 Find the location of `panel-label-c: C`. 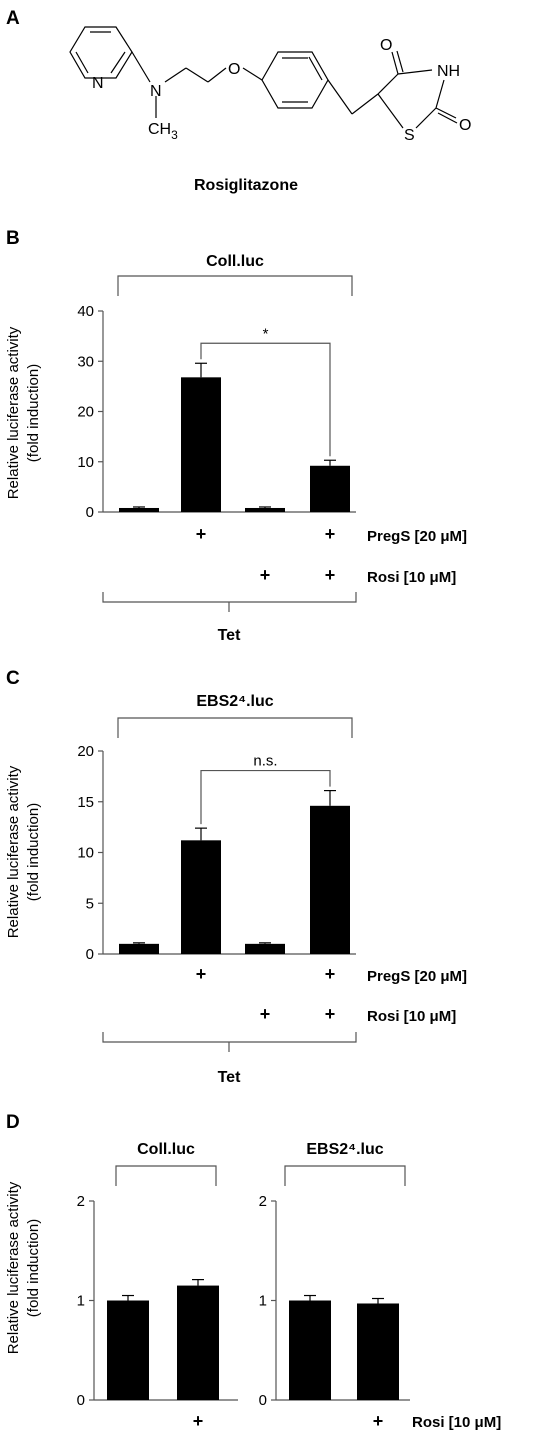

panel-label-c: C is located at coordinates (13, 678).